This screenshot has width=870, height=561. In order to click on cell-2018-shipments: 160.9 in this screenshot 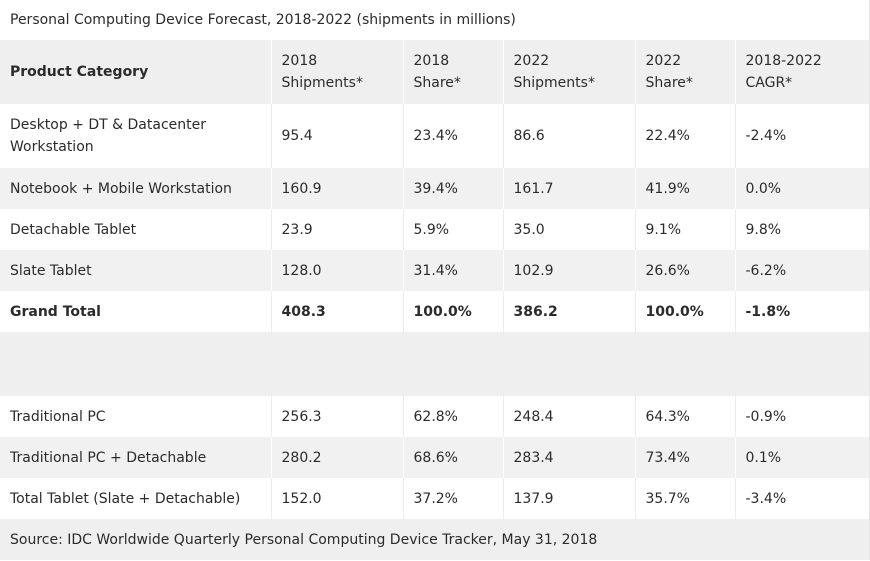, I will do `click(336, 188)`.